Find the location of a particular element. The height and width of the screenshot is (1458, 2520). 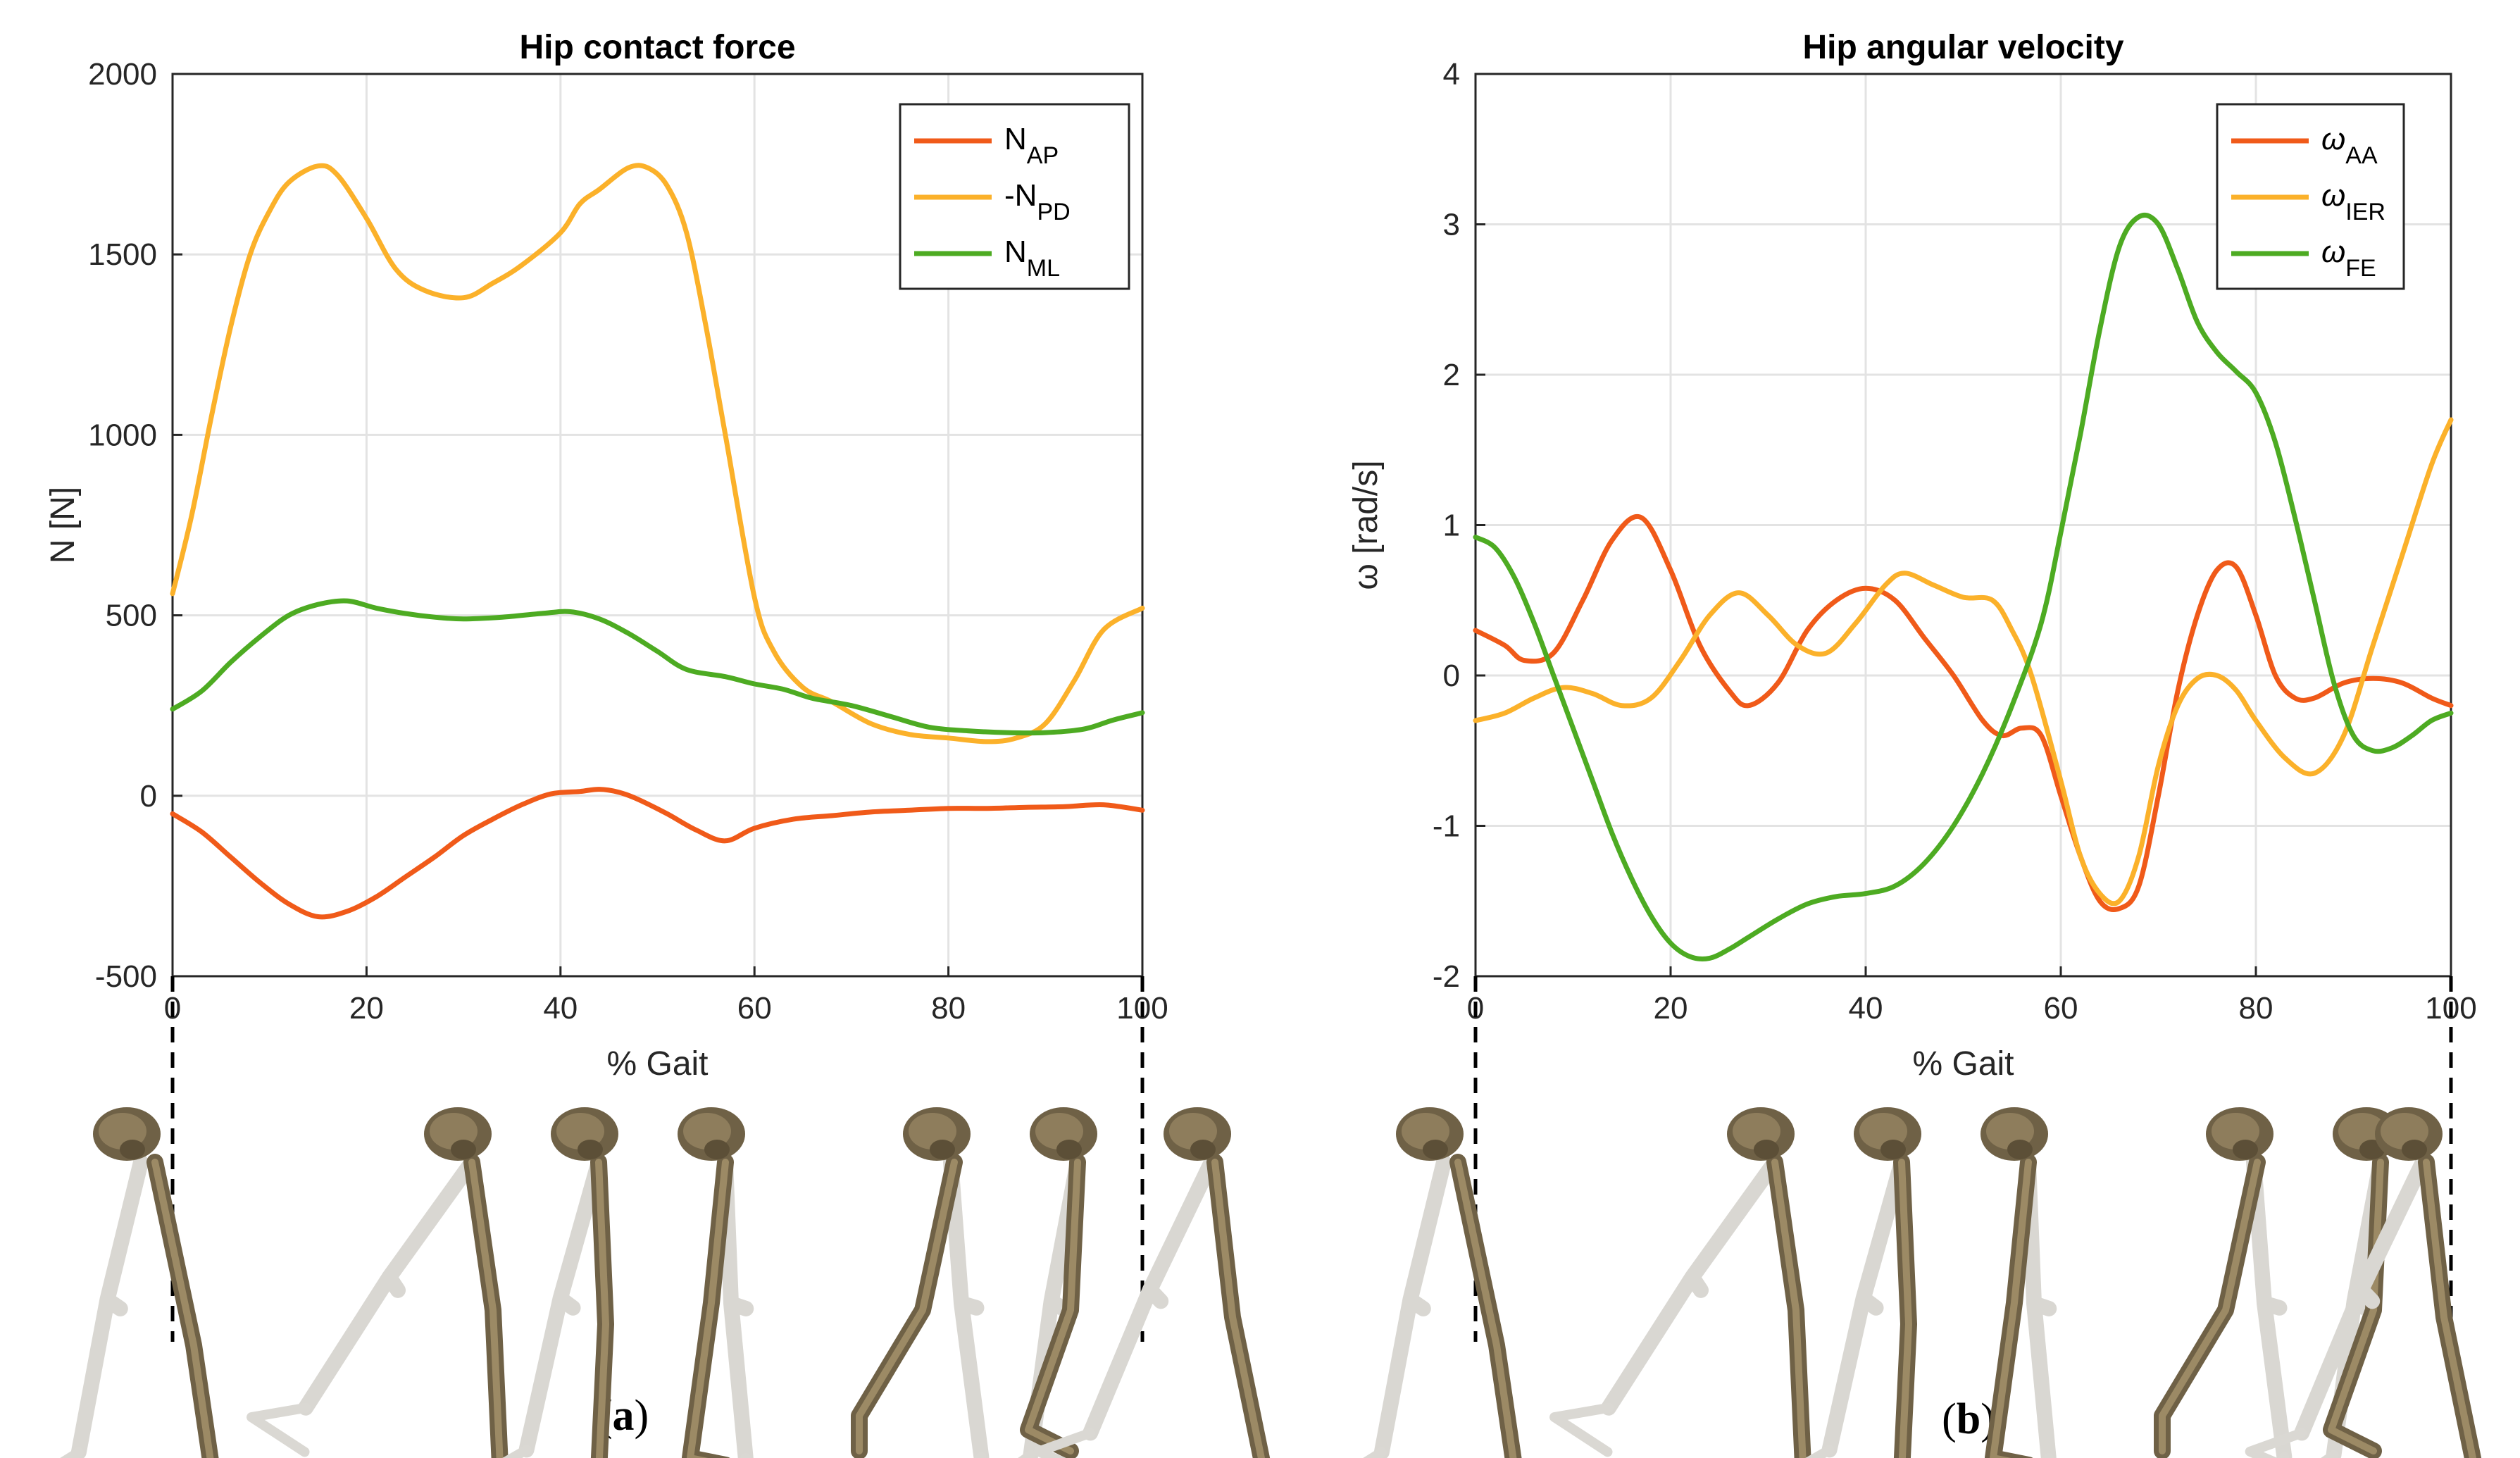

panel-label: (b) is located at coordinates (1969, 1419).